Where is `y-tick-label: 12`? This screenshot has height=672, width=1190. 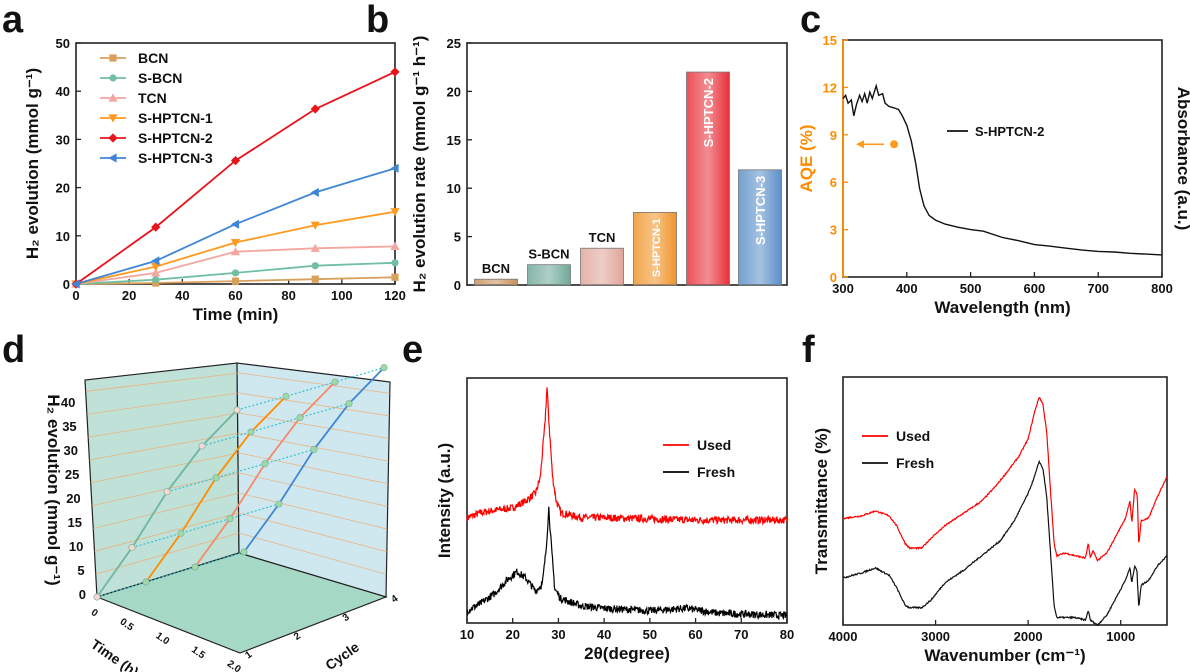
y-tick-label: 12 is located at coordinates (830, 87).